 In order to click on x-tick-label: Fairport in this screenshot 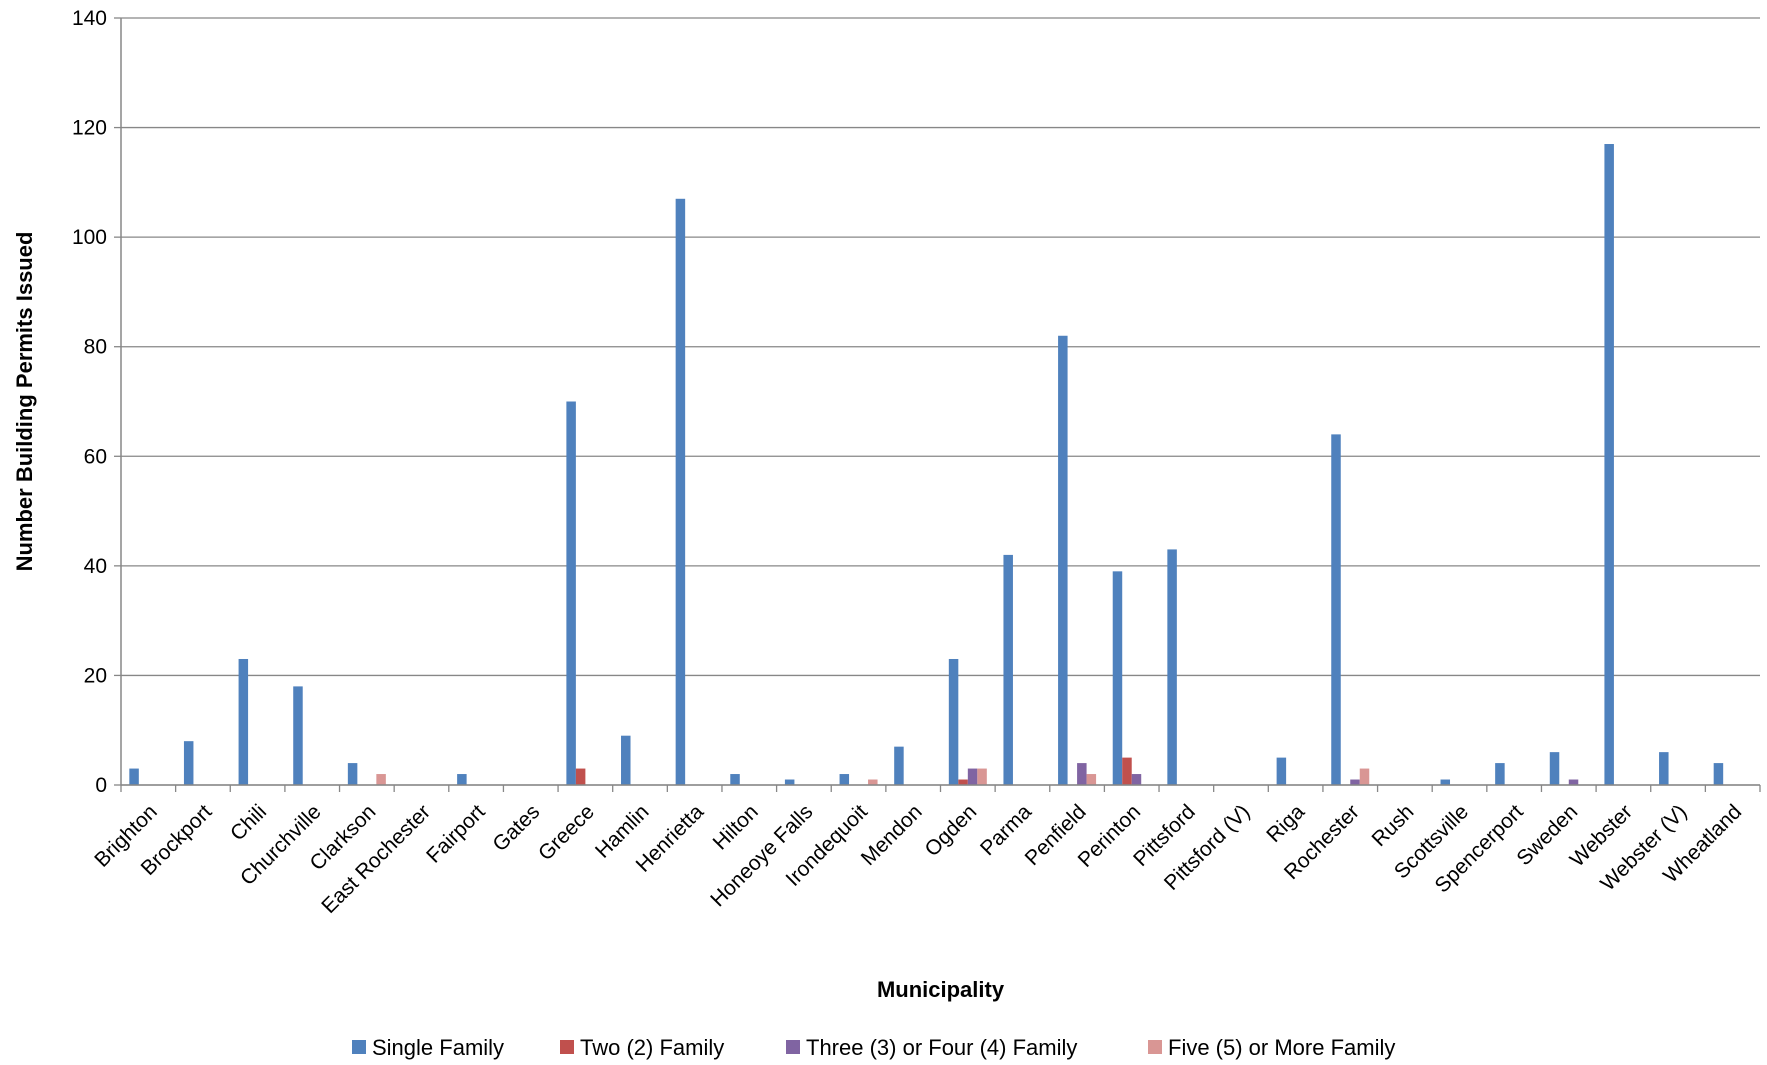, I will do `click(456, 834)`.